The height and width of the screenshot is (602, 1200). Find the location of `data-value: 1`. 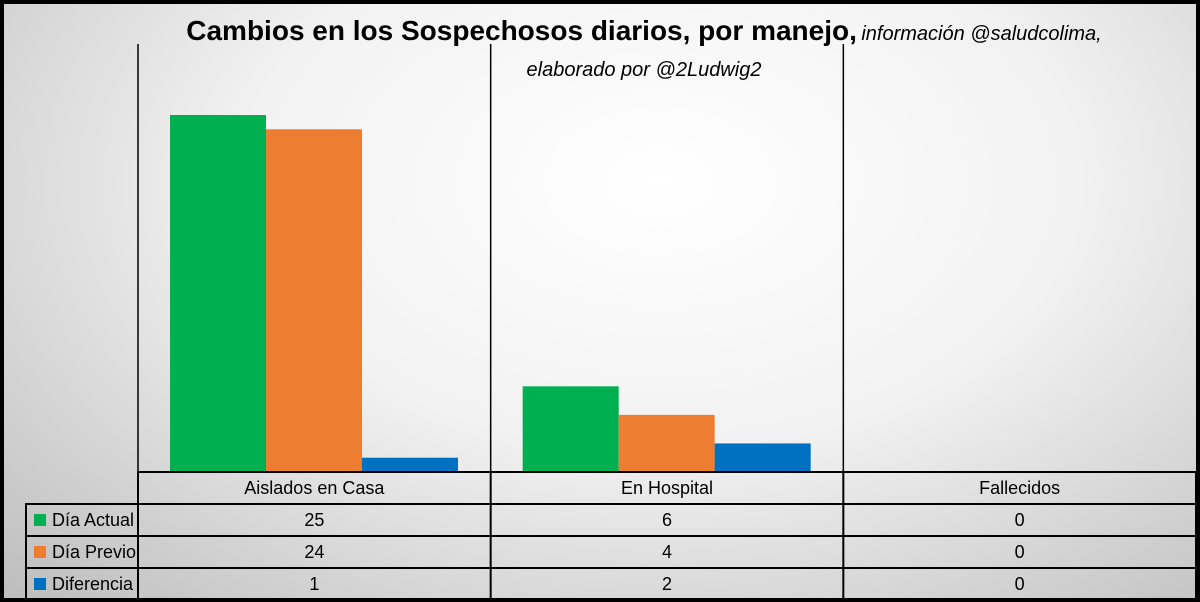

data-value: 1 is located at coordinates (314, 584).